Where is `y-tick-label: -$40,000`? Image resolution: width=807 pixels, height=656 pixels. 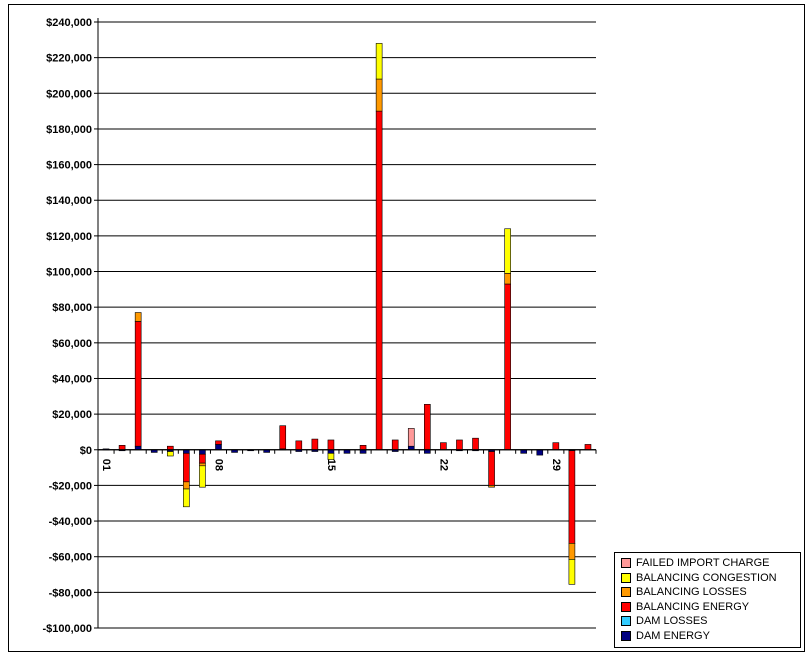 y-tick-label: -$40,000 is located at coordinates (70, 522).